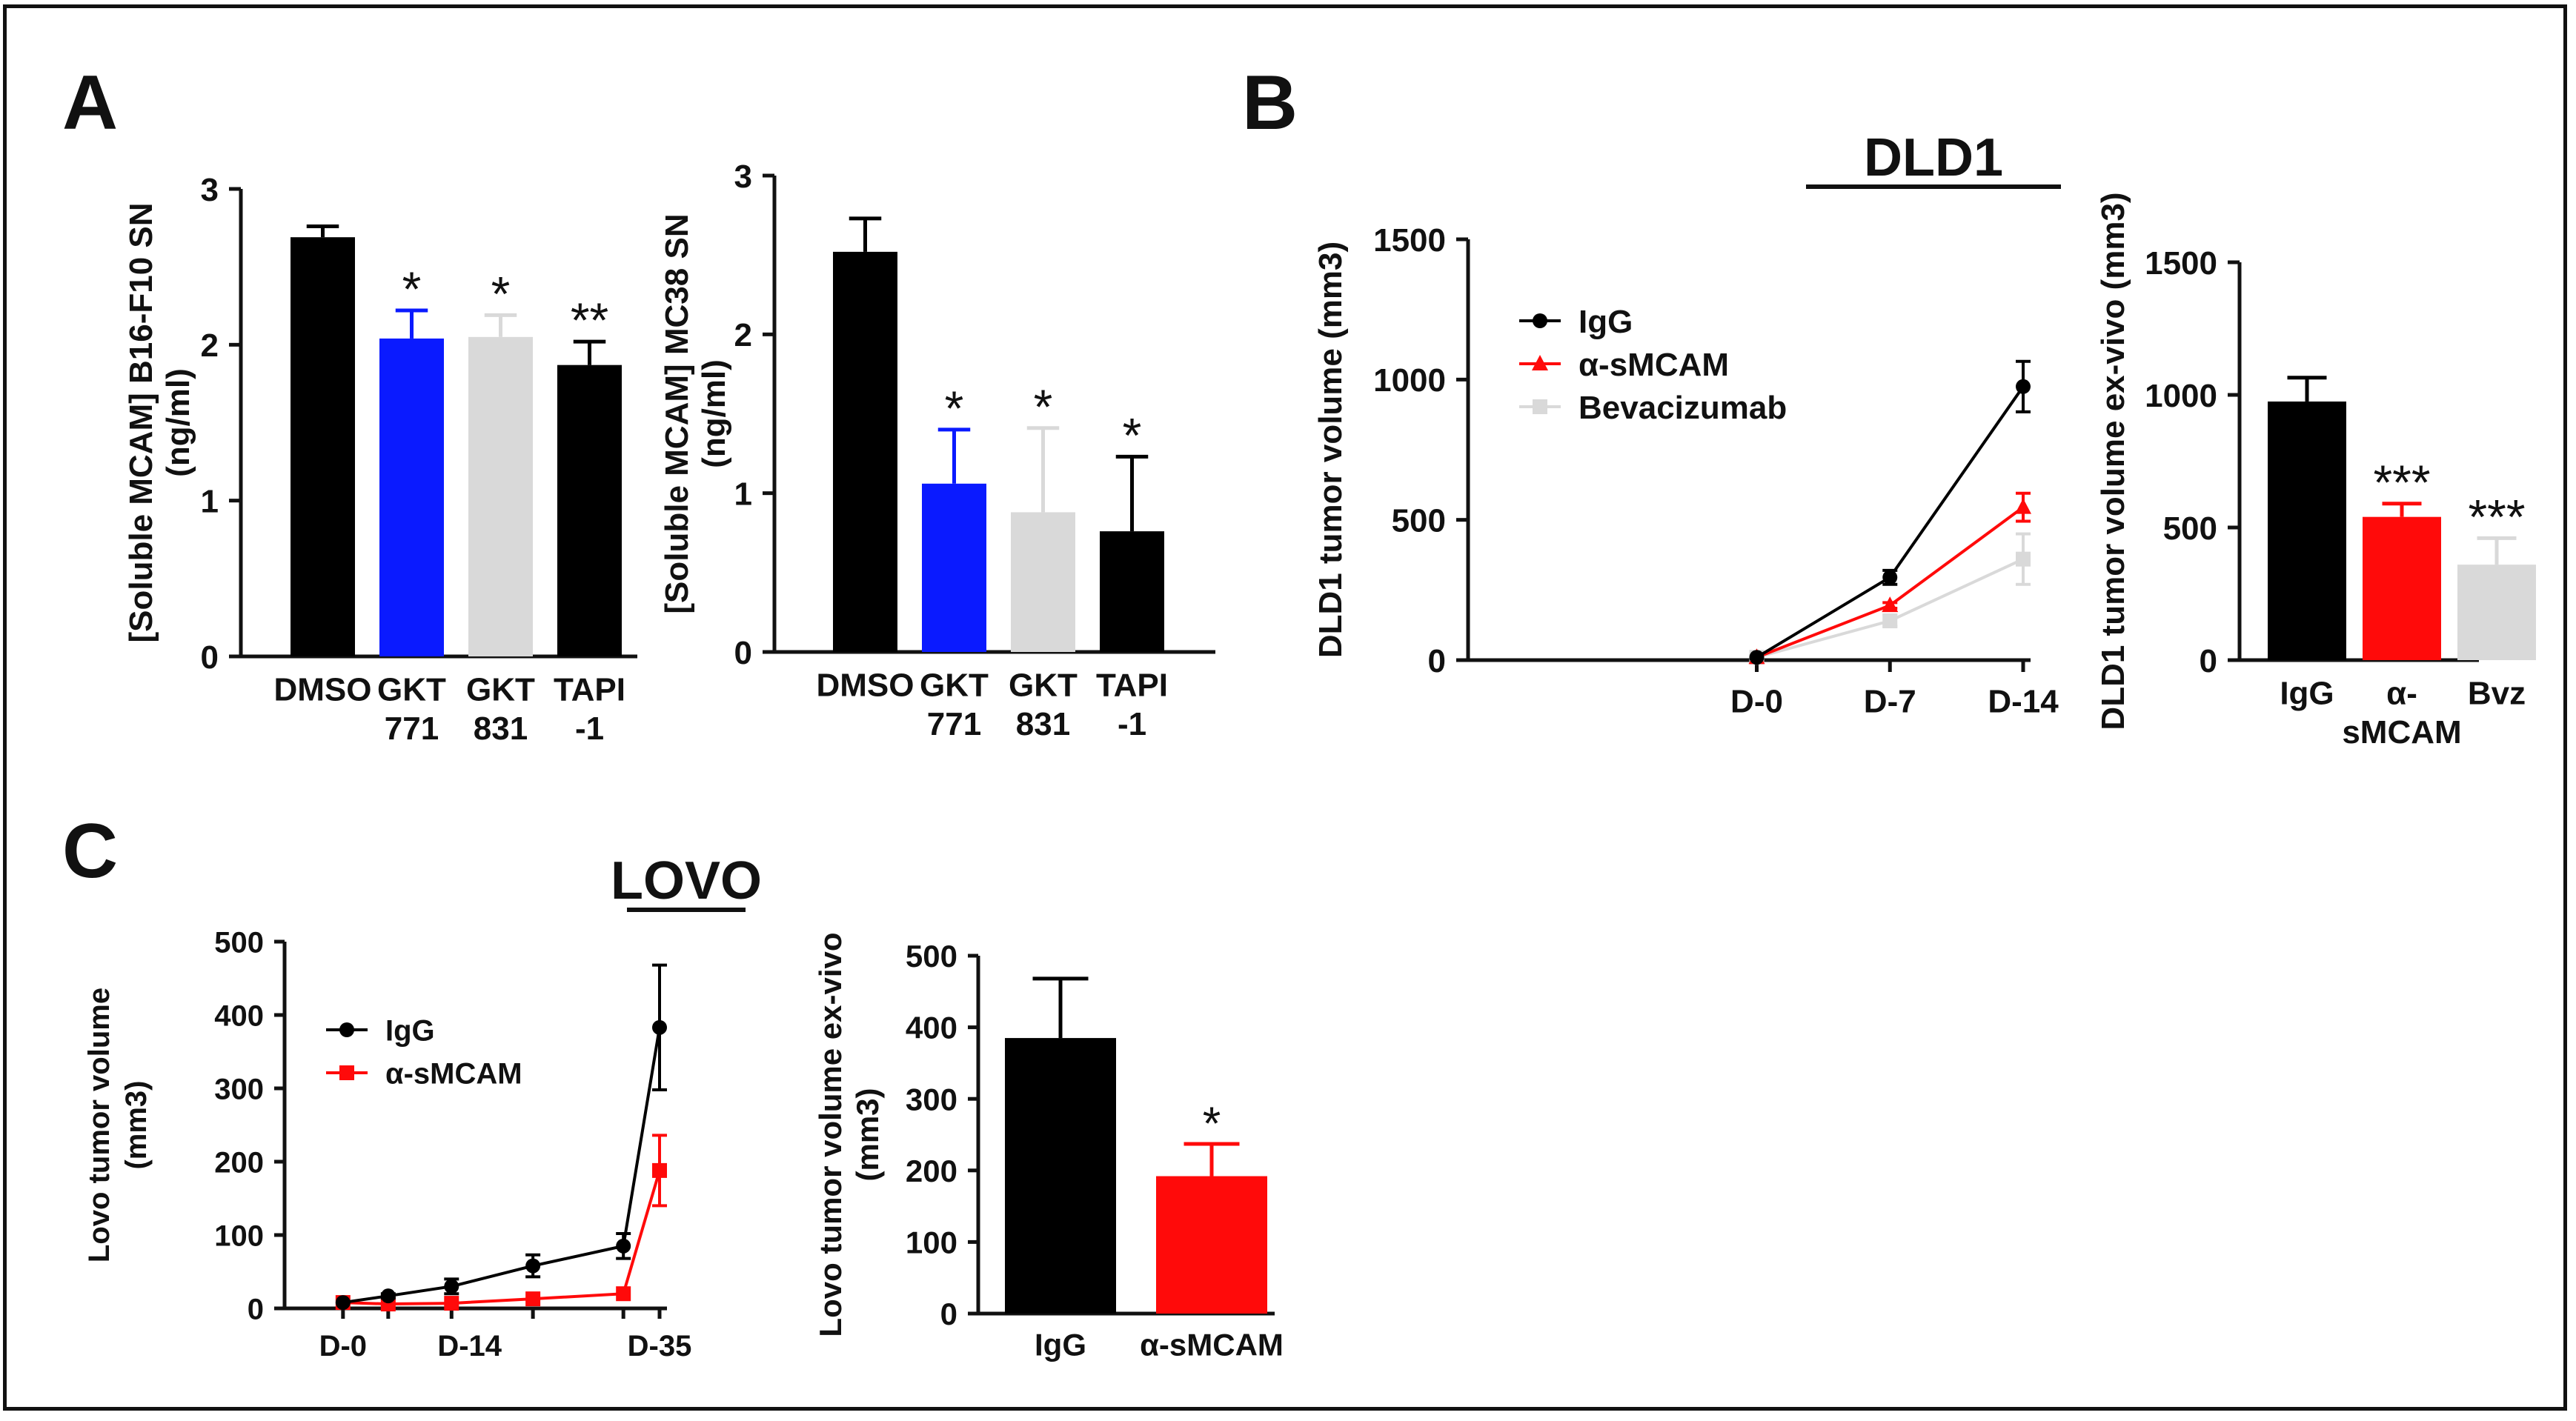 The height and width of the screenshot is (1421, 2576). Describe the element at coordinates (1409, 380) in the screenshot. I see `b1-ytick-label: 1000` at that location.